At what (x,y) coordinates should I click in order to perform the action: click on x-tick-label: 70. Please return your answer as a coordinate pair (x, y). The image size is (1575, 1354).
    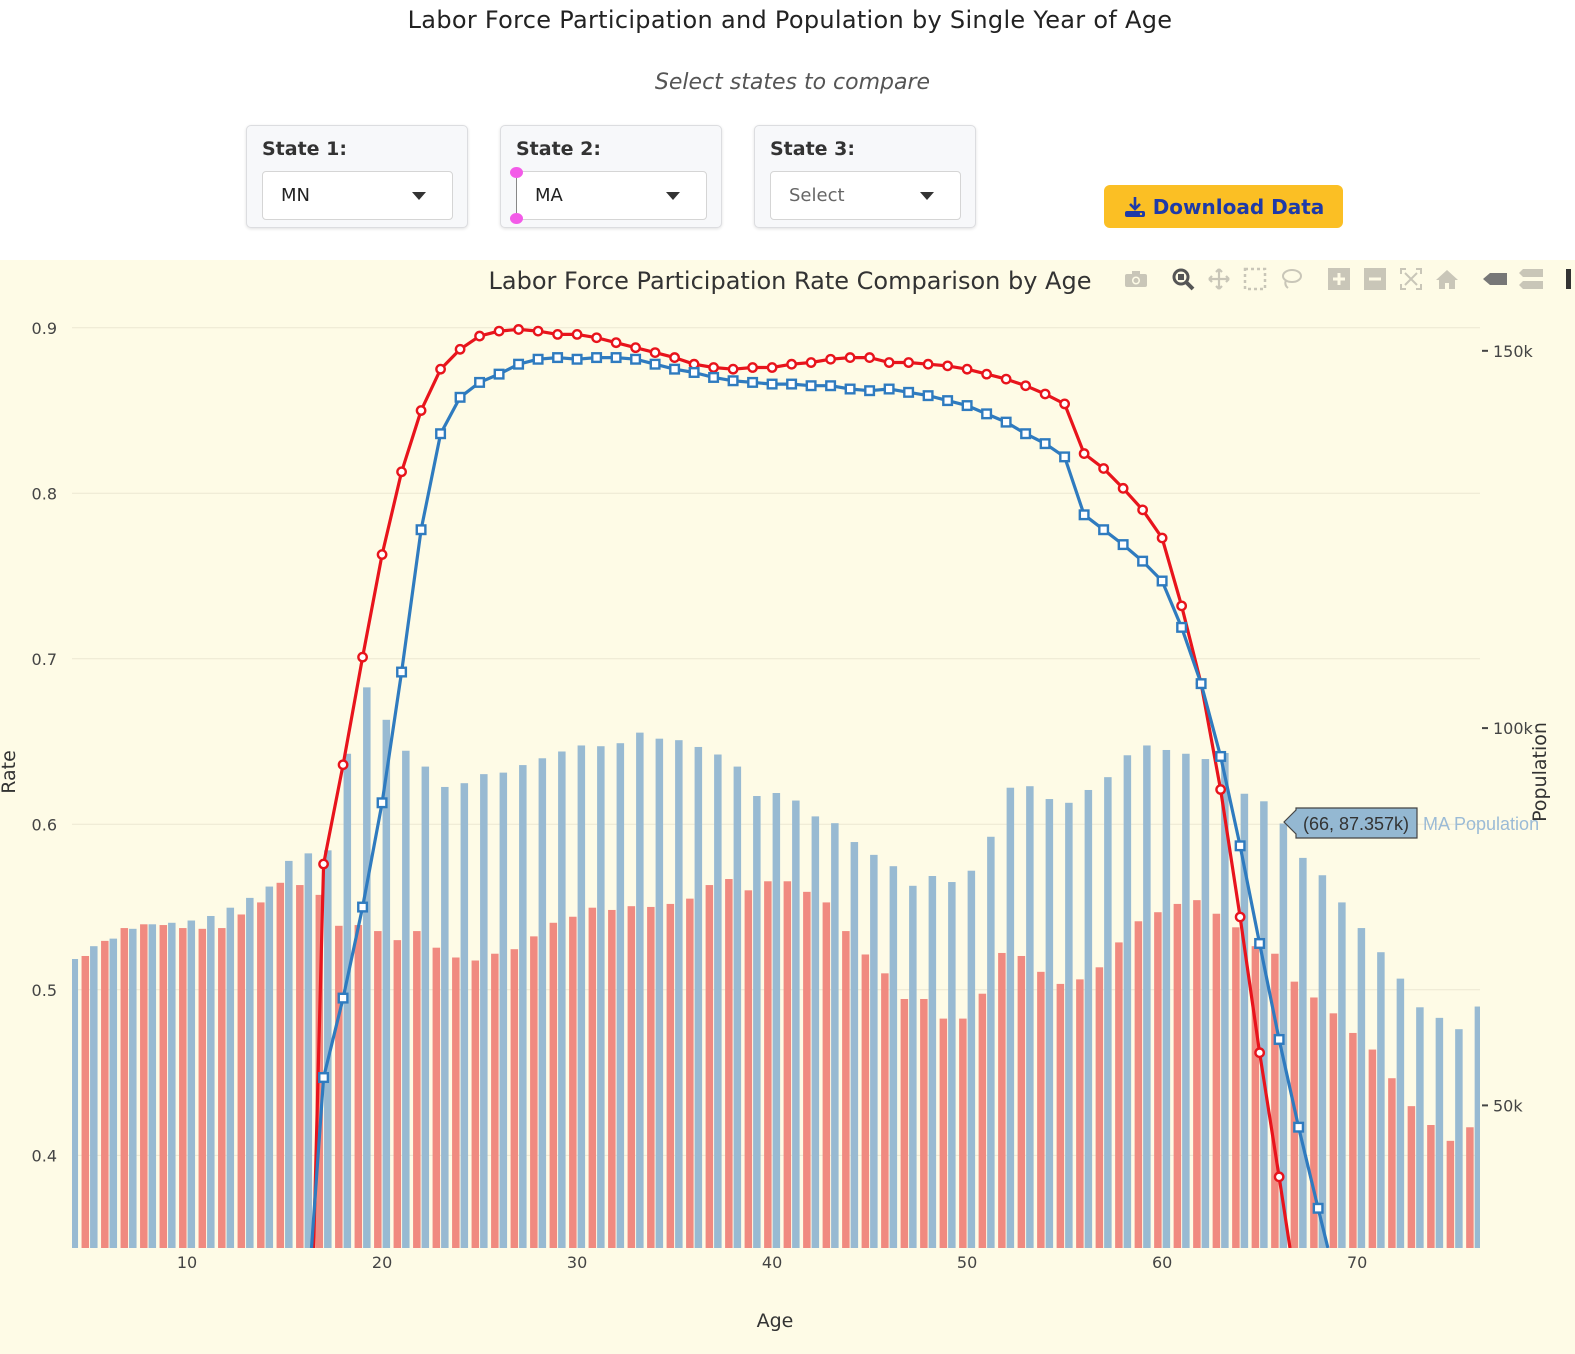
    Looking at the image, I should click on (1357, 1262).